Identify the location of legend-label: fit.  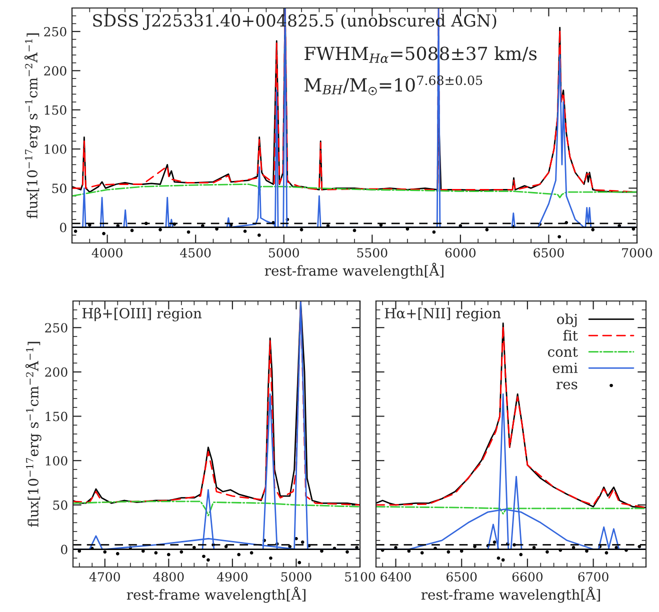
(570, 335).